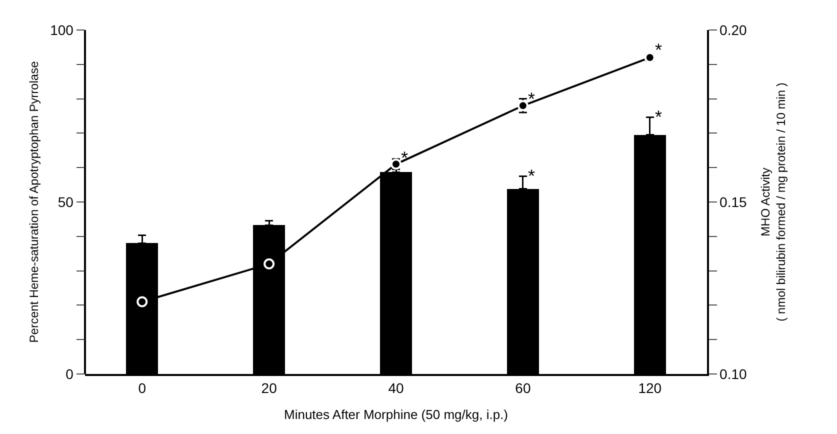 The height and width of the screenshot is (434, 837). Describe the element at coordinates (734, 30) in the screenshot. I see `y2-tick-label: 0.20` at that location.